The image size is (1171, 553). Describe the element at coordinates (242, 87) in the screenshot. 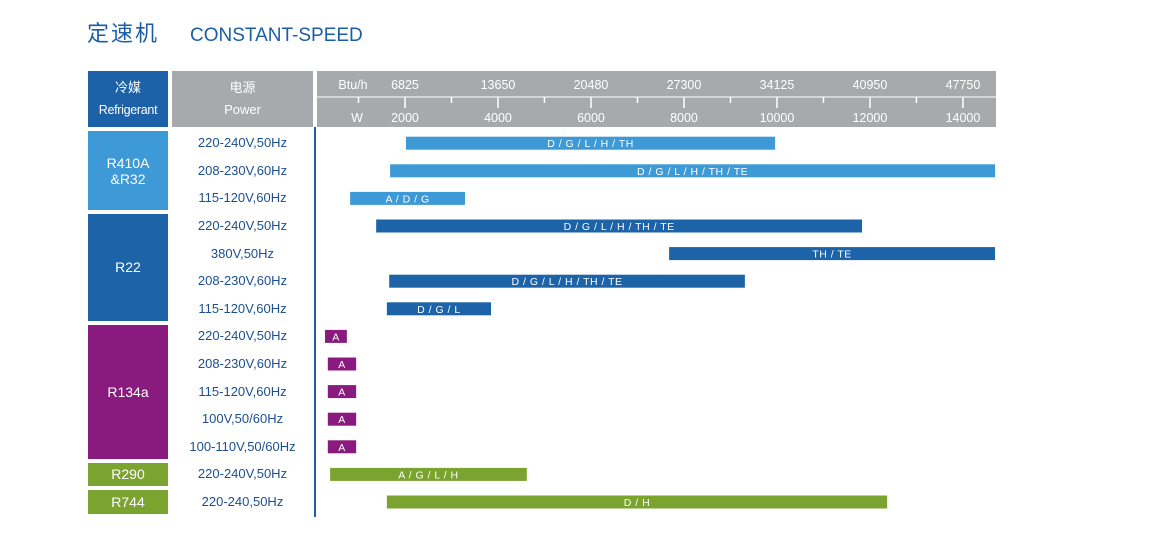

I see `power-header-cn: 电源` at that location.